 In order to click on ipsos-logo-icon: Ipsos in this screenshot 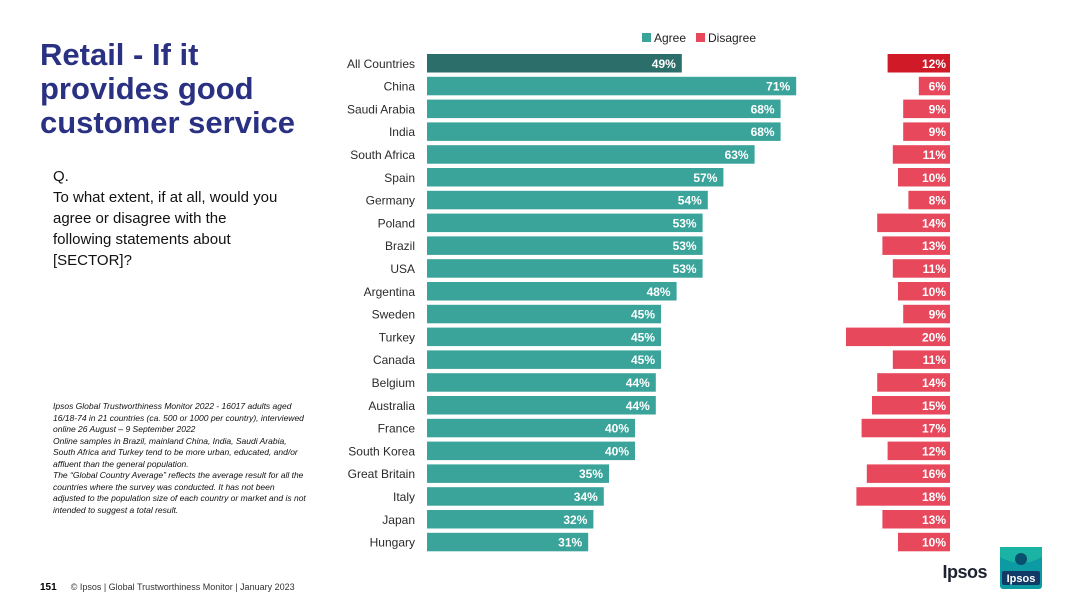, I will do `click(1021, 568)`.